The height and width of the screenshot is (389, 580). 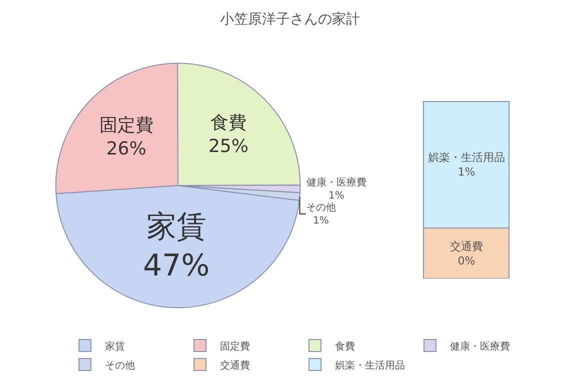 I want to click on data-label: 47%, so click(x=176, y=266).